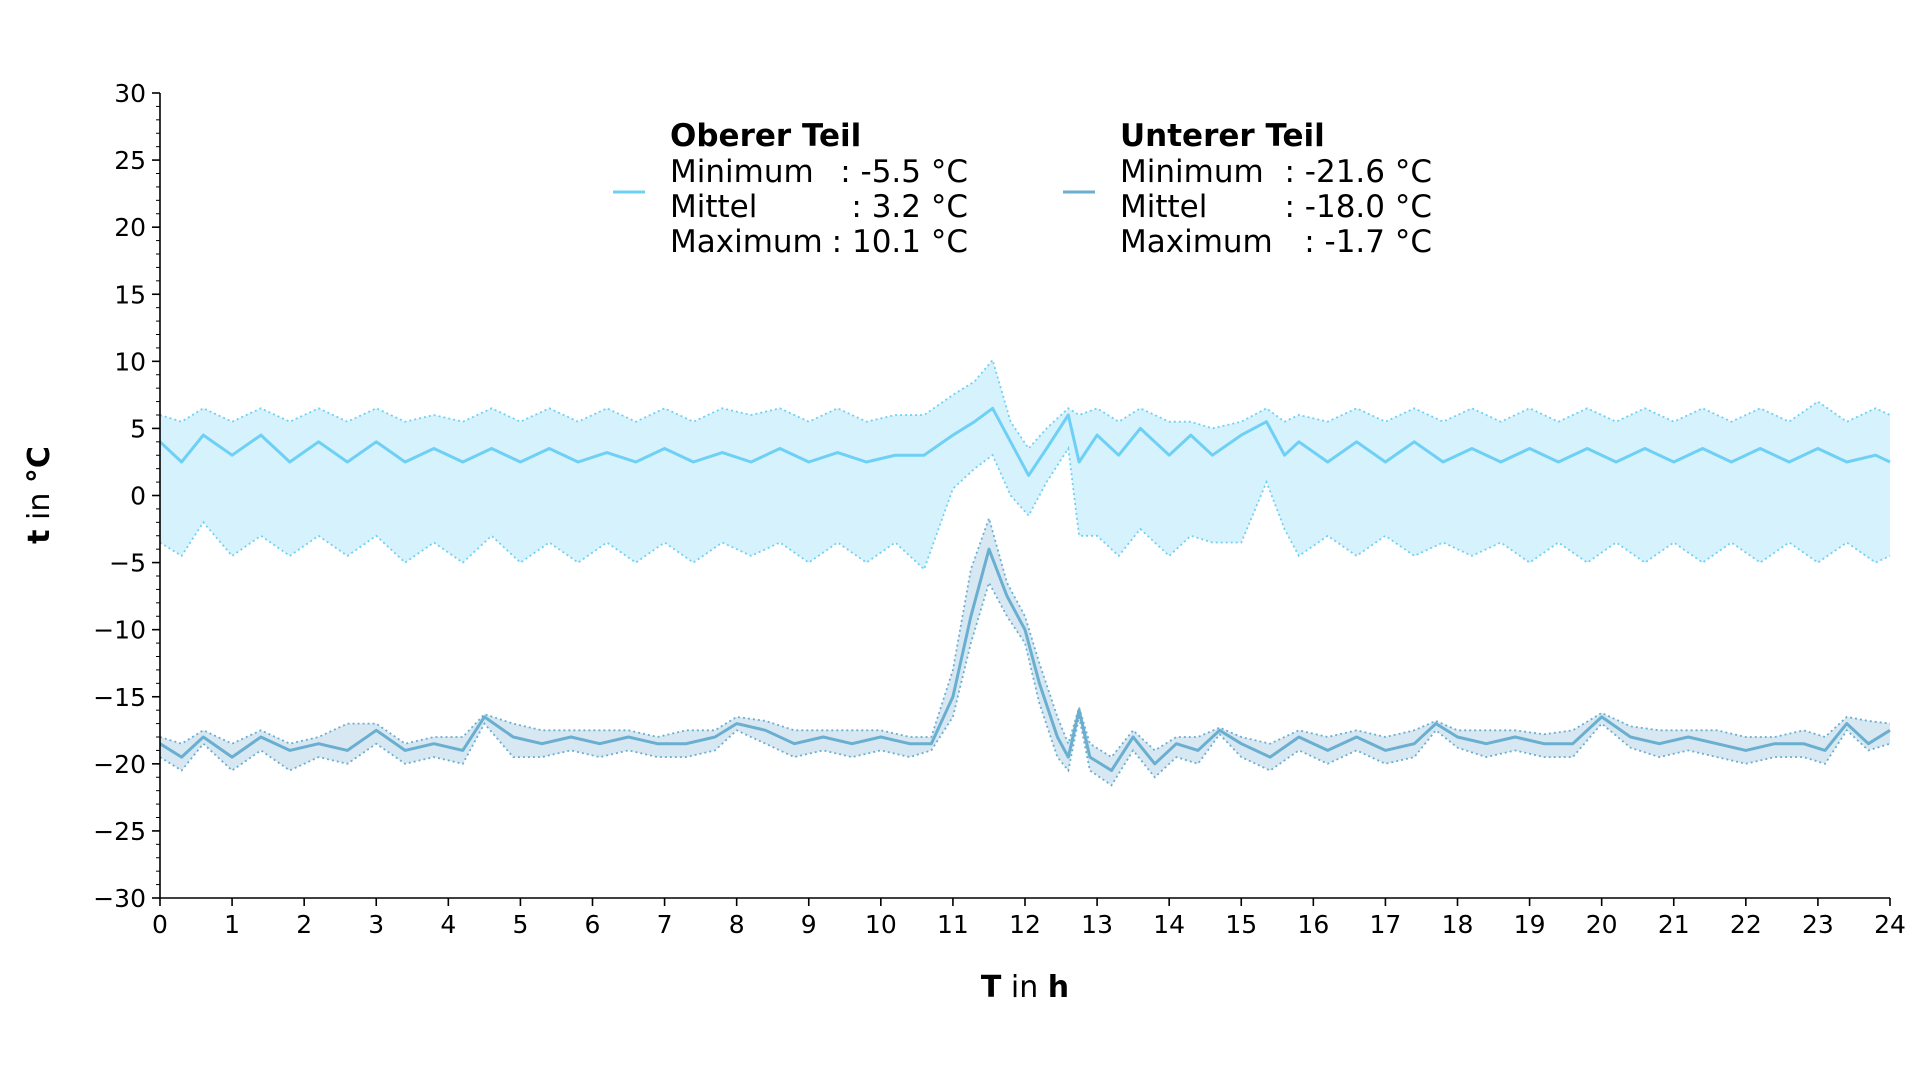  What do you see at coordinates (39, 506) in the screenshot?
I see `y-axis-title-in: in` at bounding box center [39, 506].